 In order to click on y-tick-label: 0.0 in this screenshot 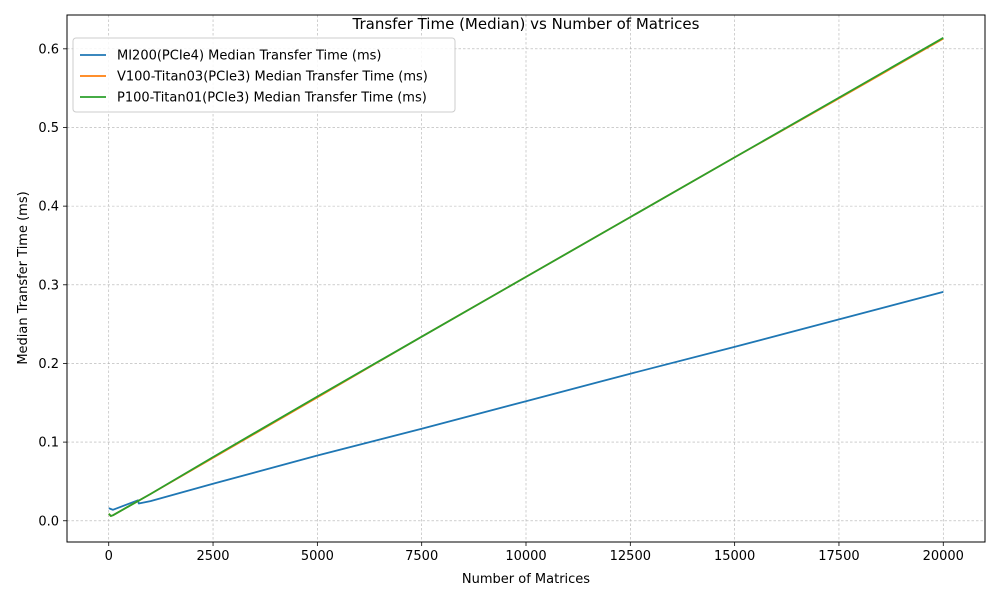, I will do `click(48, 521)`.